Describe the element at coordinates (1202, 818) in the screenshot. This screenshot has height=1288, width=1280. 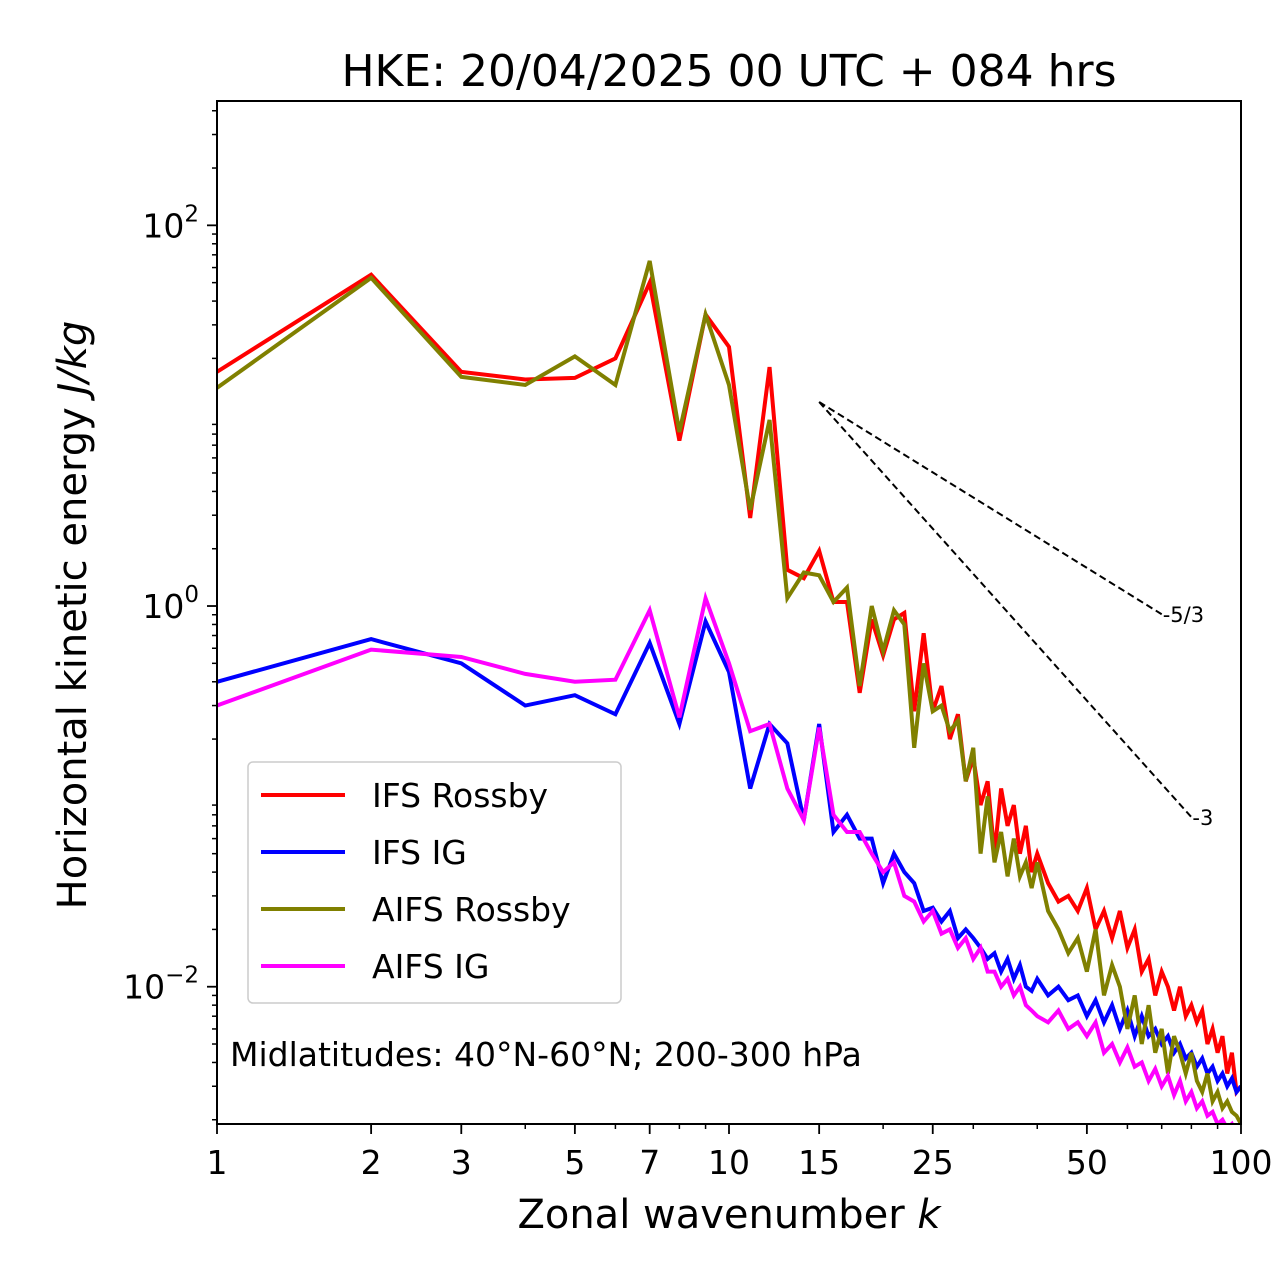
I see `reference-line-label-2: -3` at that location.